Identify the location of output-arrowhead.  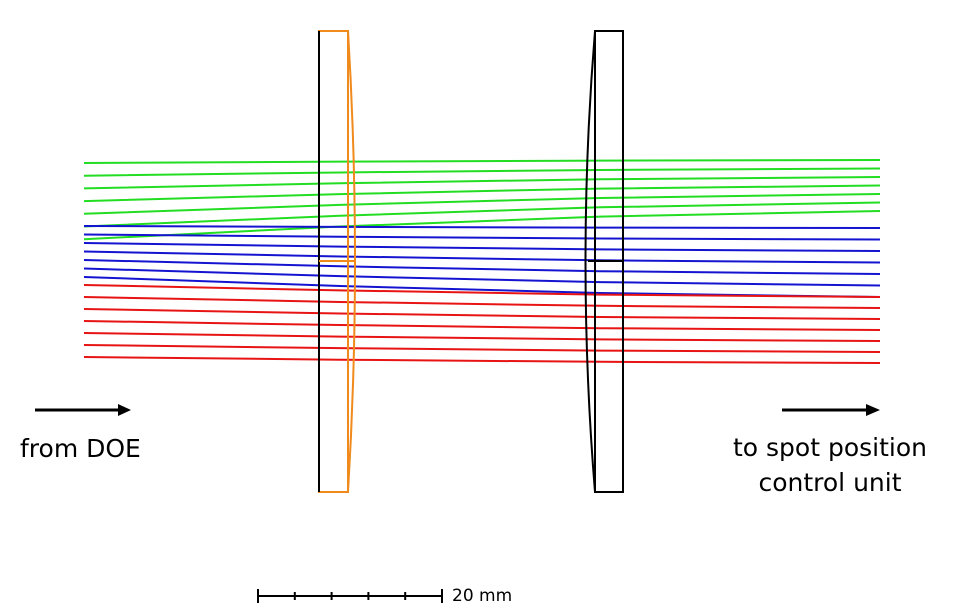
(873, 410).